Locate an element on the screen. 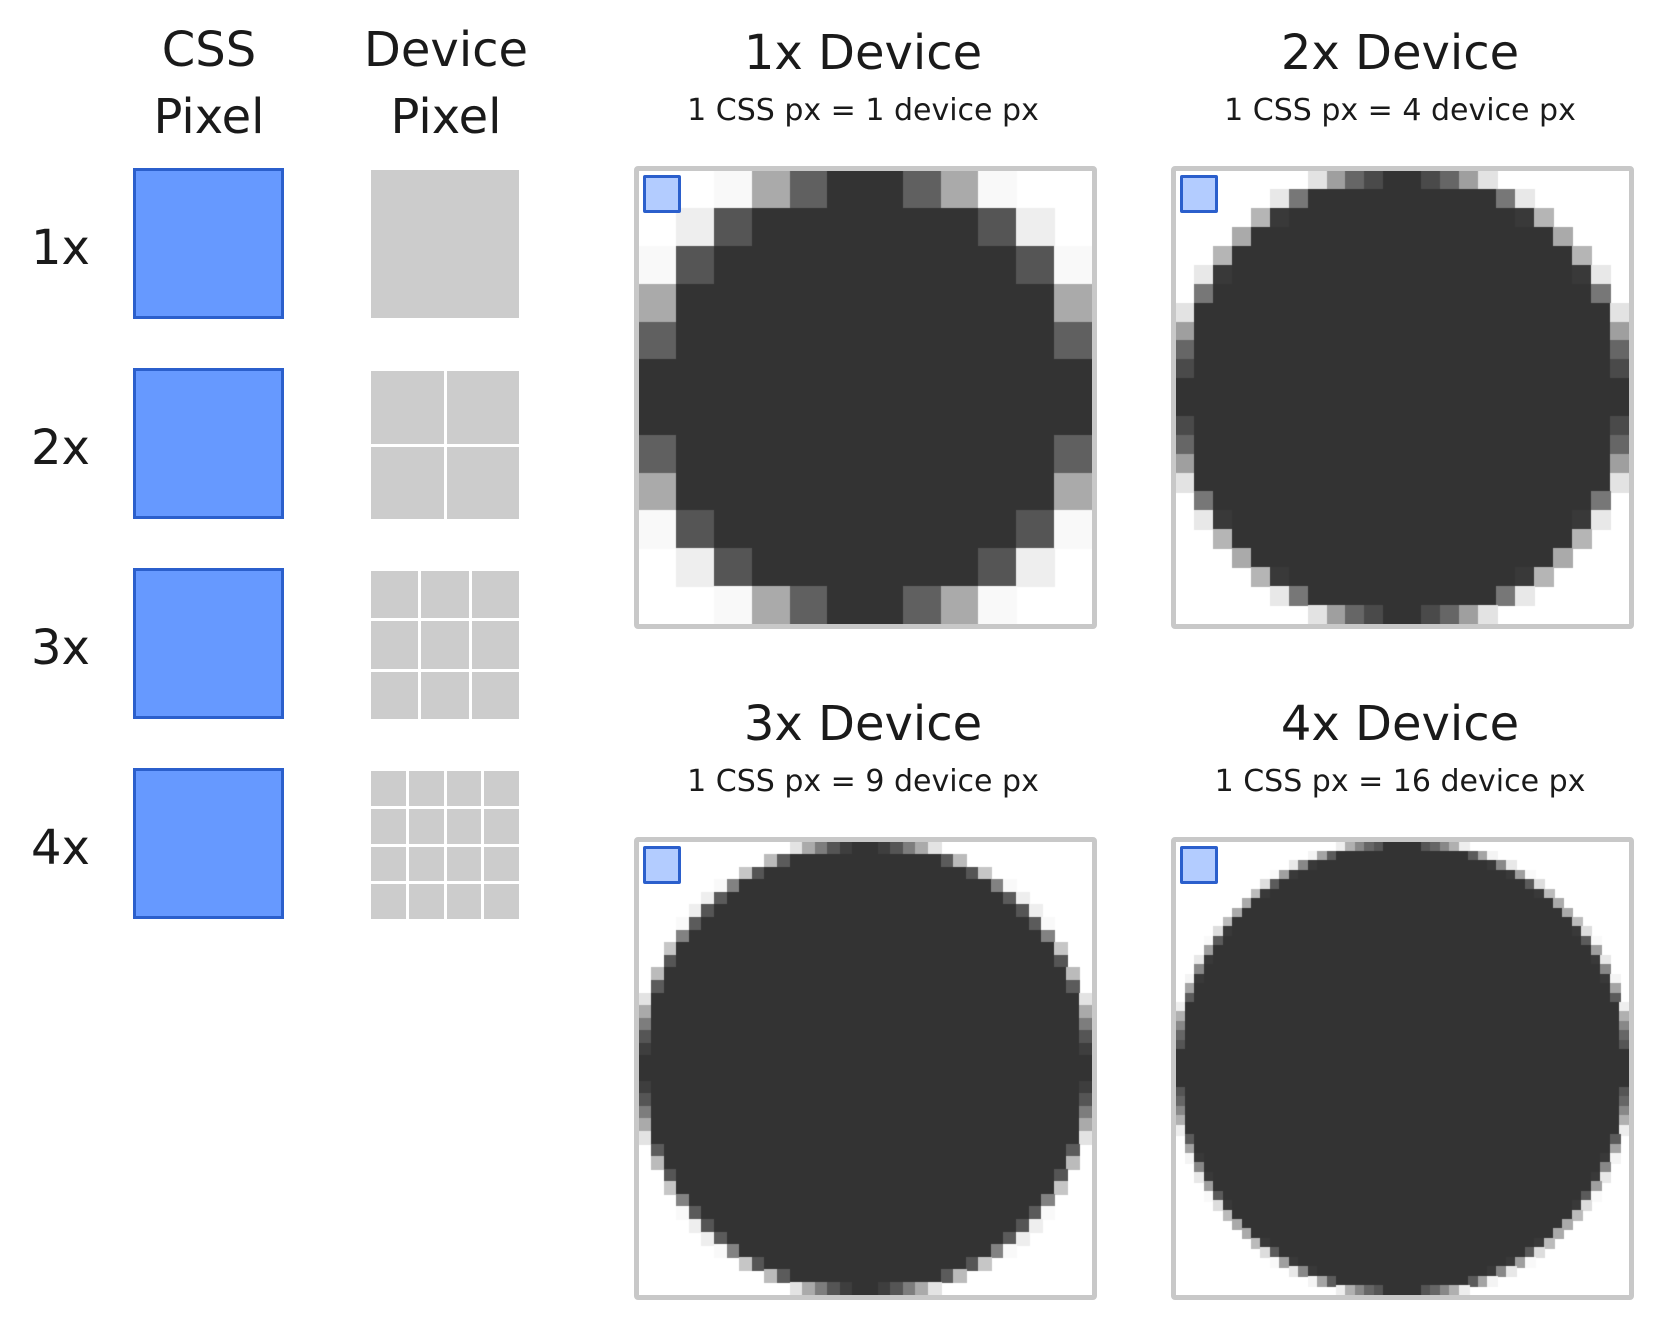 The image size is (1666, 1333). circle-raster-1x is located at coordinates (865, 397).